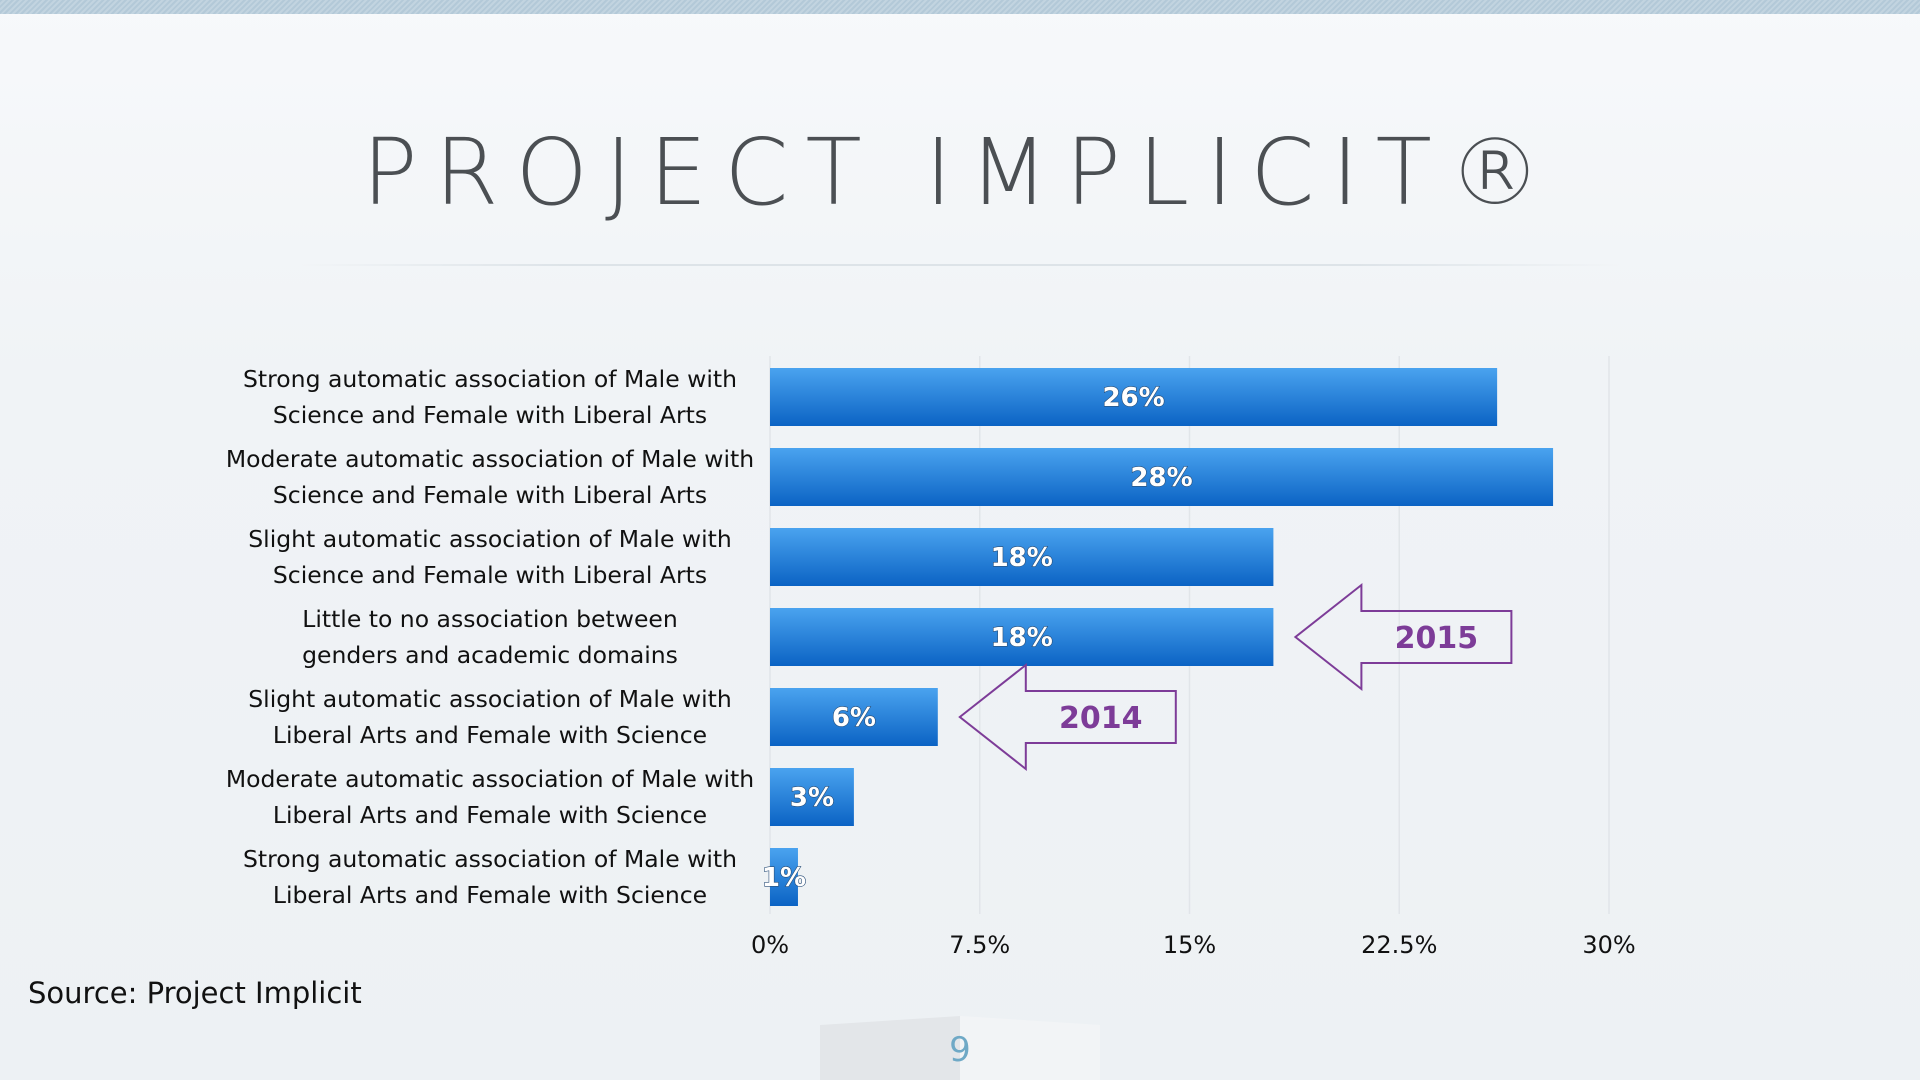 This screenshot has width=1920, height=1080. I want to click on bar-data-label: 1%, so click(784, 878).